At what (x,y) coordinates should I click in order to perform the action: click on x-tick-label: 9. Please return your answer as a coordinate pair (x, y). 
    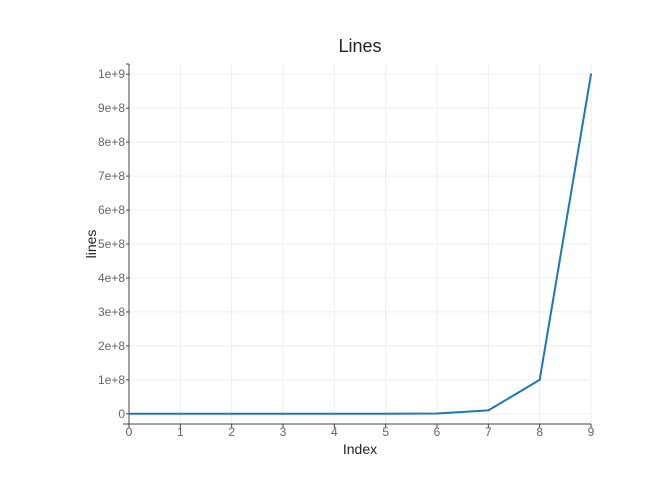
    Looking at the image, I should click on (591, 432).